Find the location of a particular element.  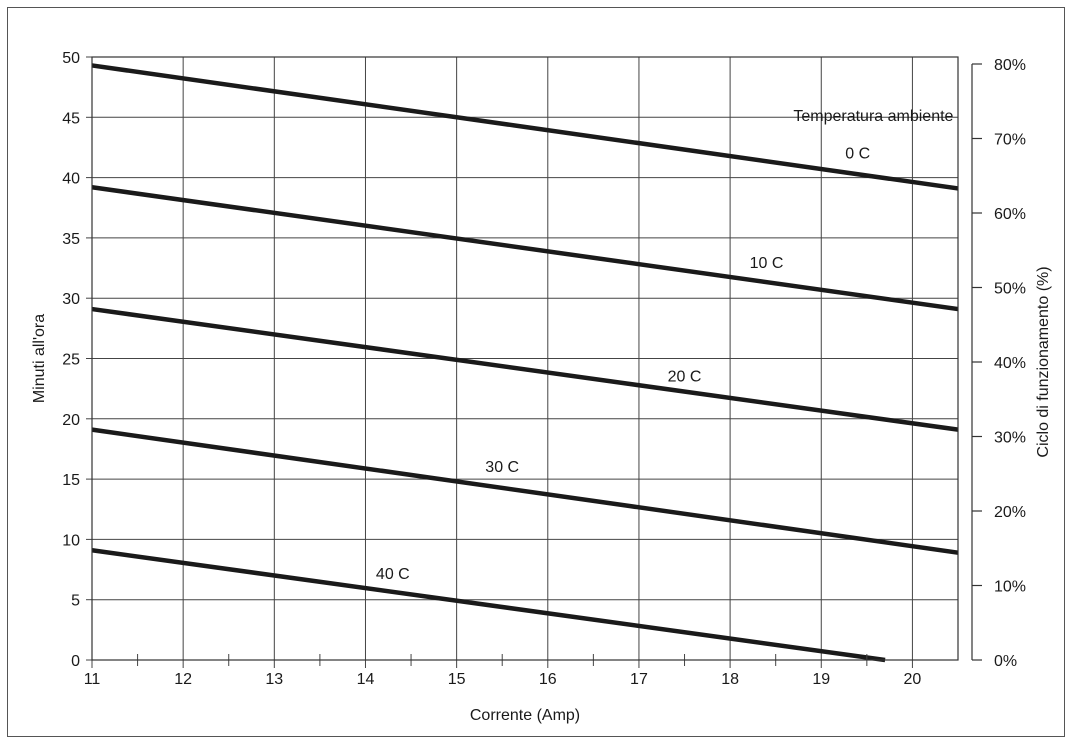

y2-tick-label: 10% is located at coordinates (1010, 587).